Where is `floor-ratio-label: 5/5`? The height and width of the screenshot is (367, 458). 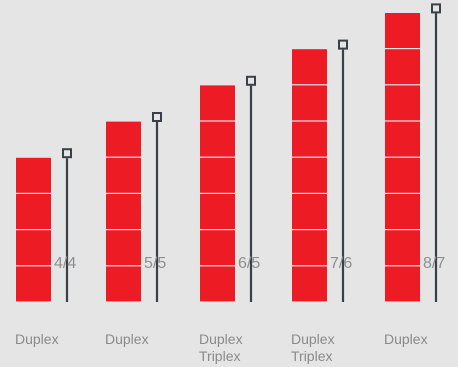 floor-ratio-label: 5/5 is located at coordinates (155, 263).